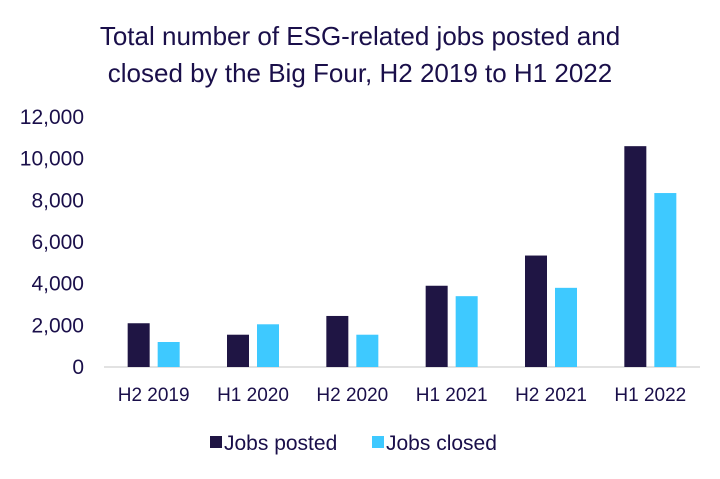  Describe the element at coordinates (57, 242) in the screenshot. I see `y-tick-label: 6,000` at that location.